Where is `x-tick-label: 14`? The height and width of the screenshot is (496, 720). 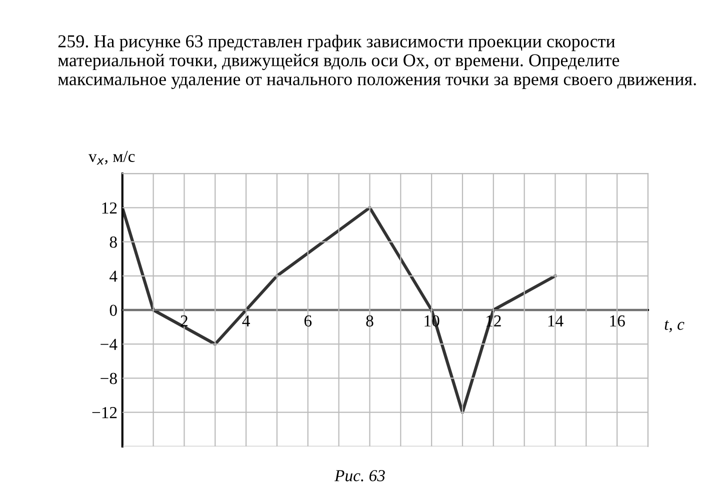
x-tick-label: 14 is located at coordinates (556, 320).